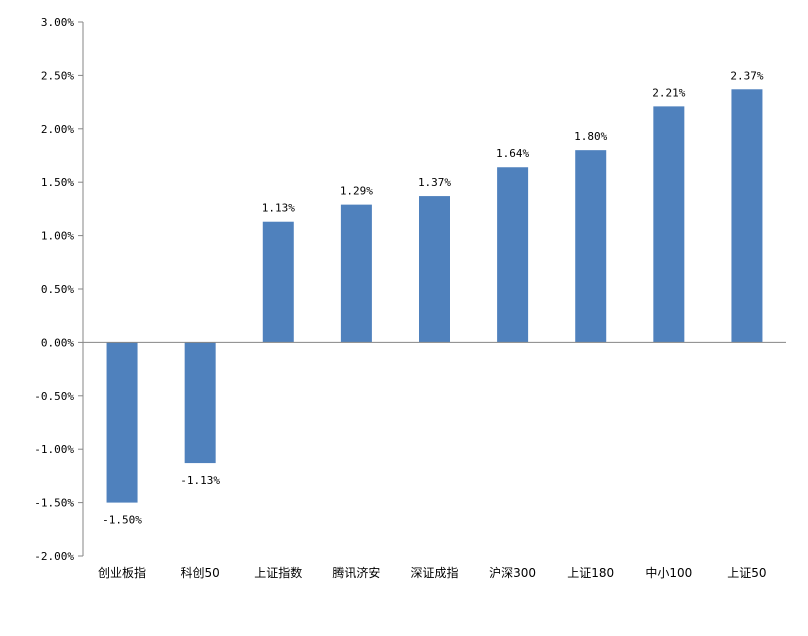 This screenshot has height=636, width=808. I want to click on data-label: 1.37%, so click(434, 182).